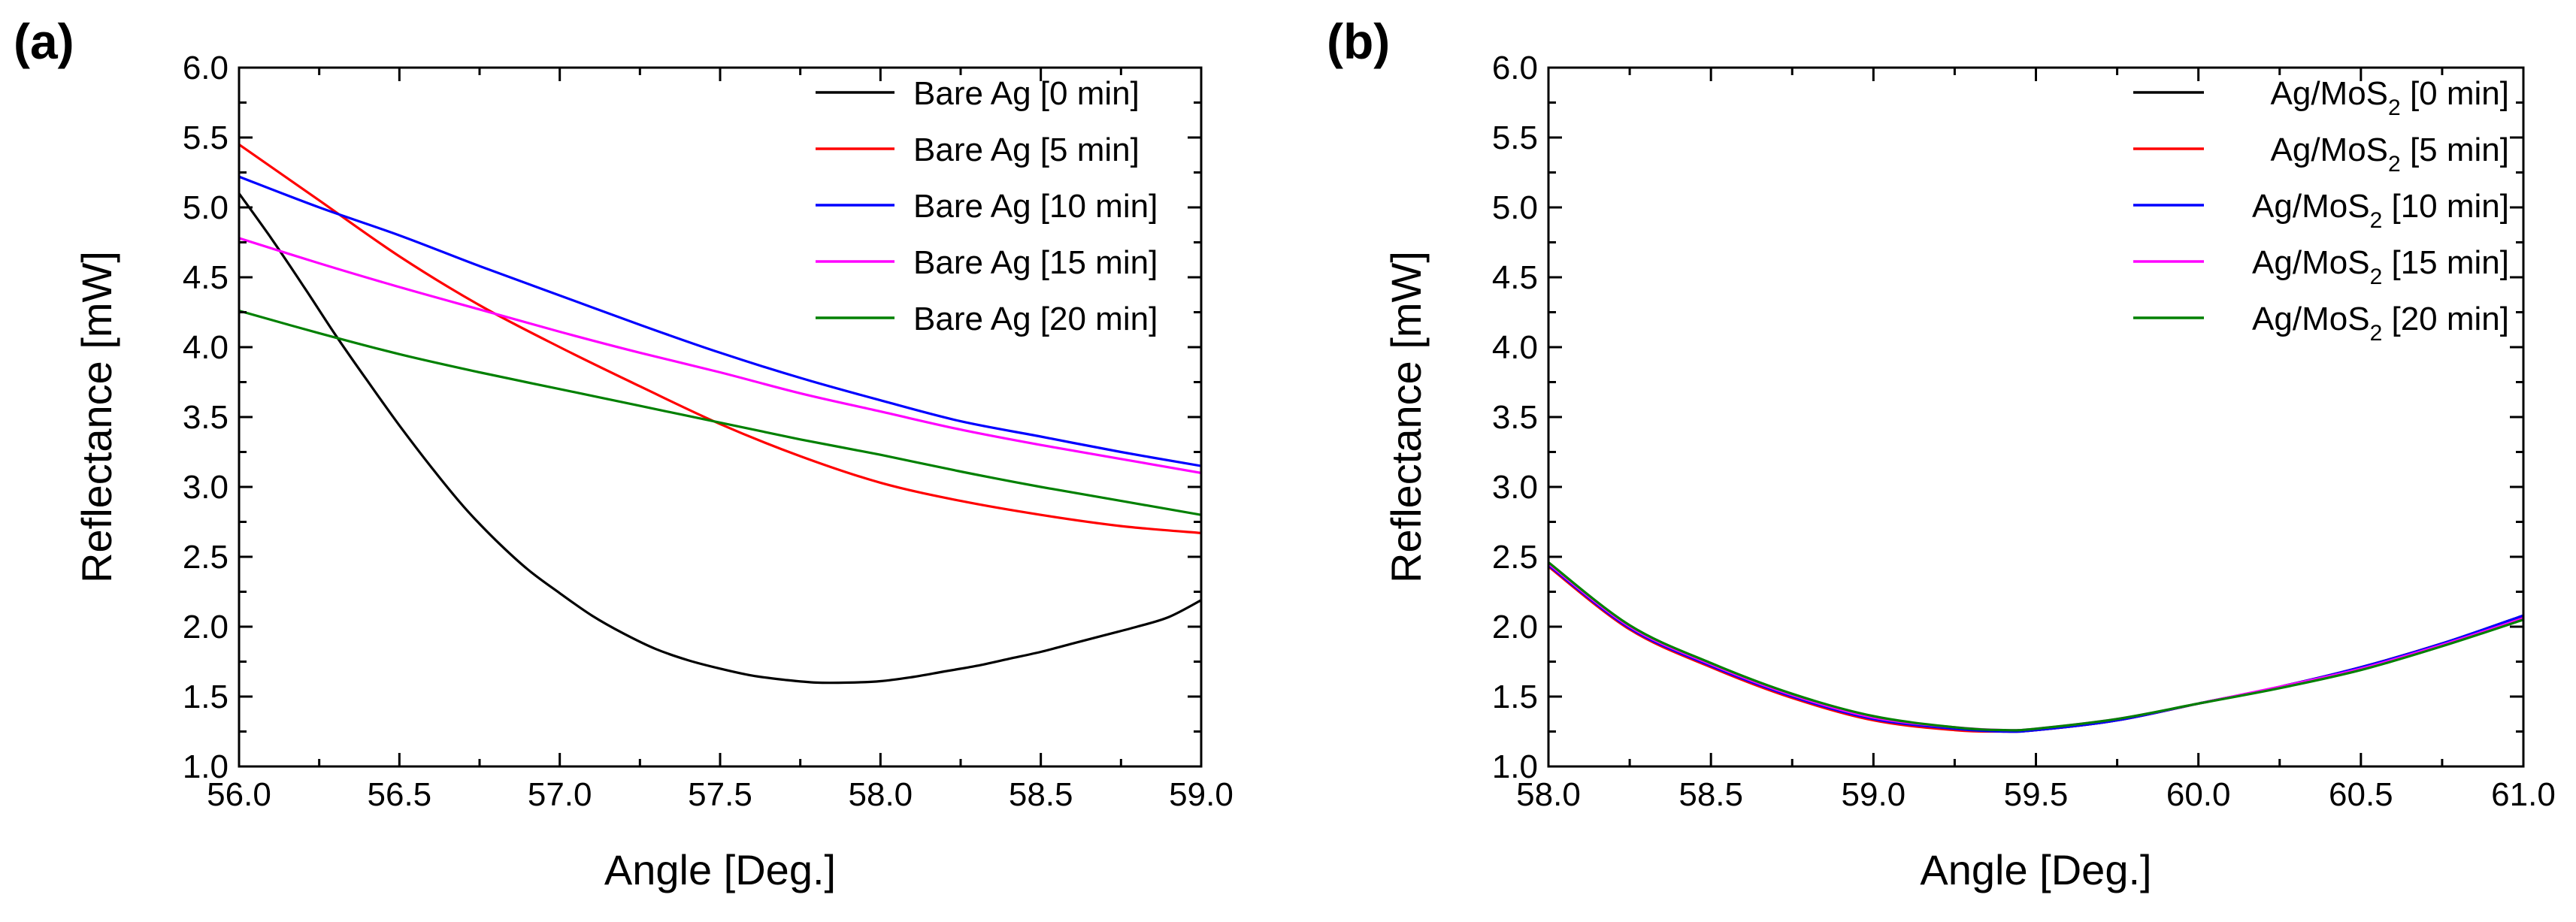 The image size is (2576, 922). I want to click on legend-label-main: Bare Ag [5 min], so click(1026, 149).